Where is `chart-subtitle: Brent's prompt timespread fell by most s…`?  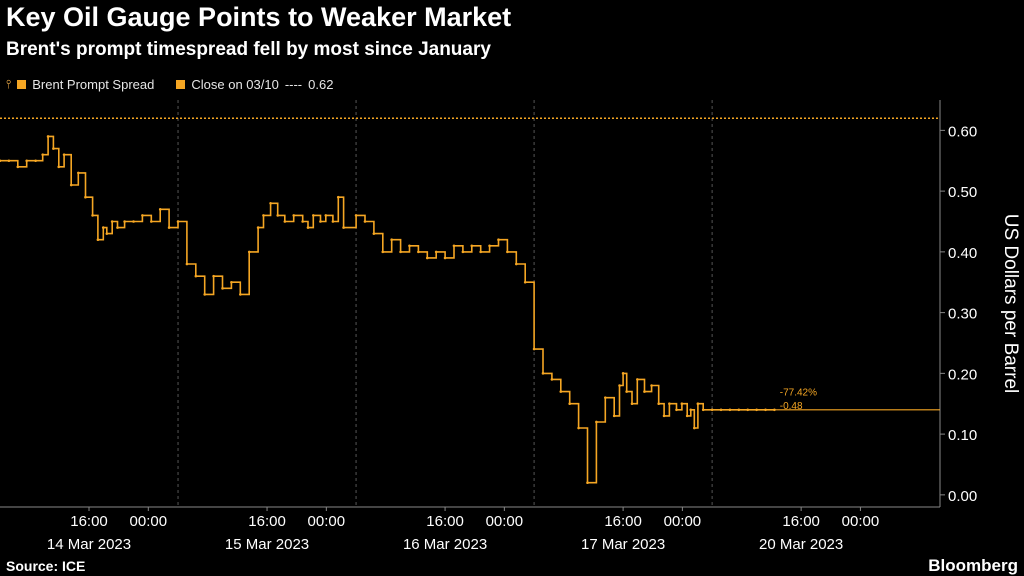 chart-subtitle: Brent's prompt timespread fell by most s… is located at coordinates (248, 49).